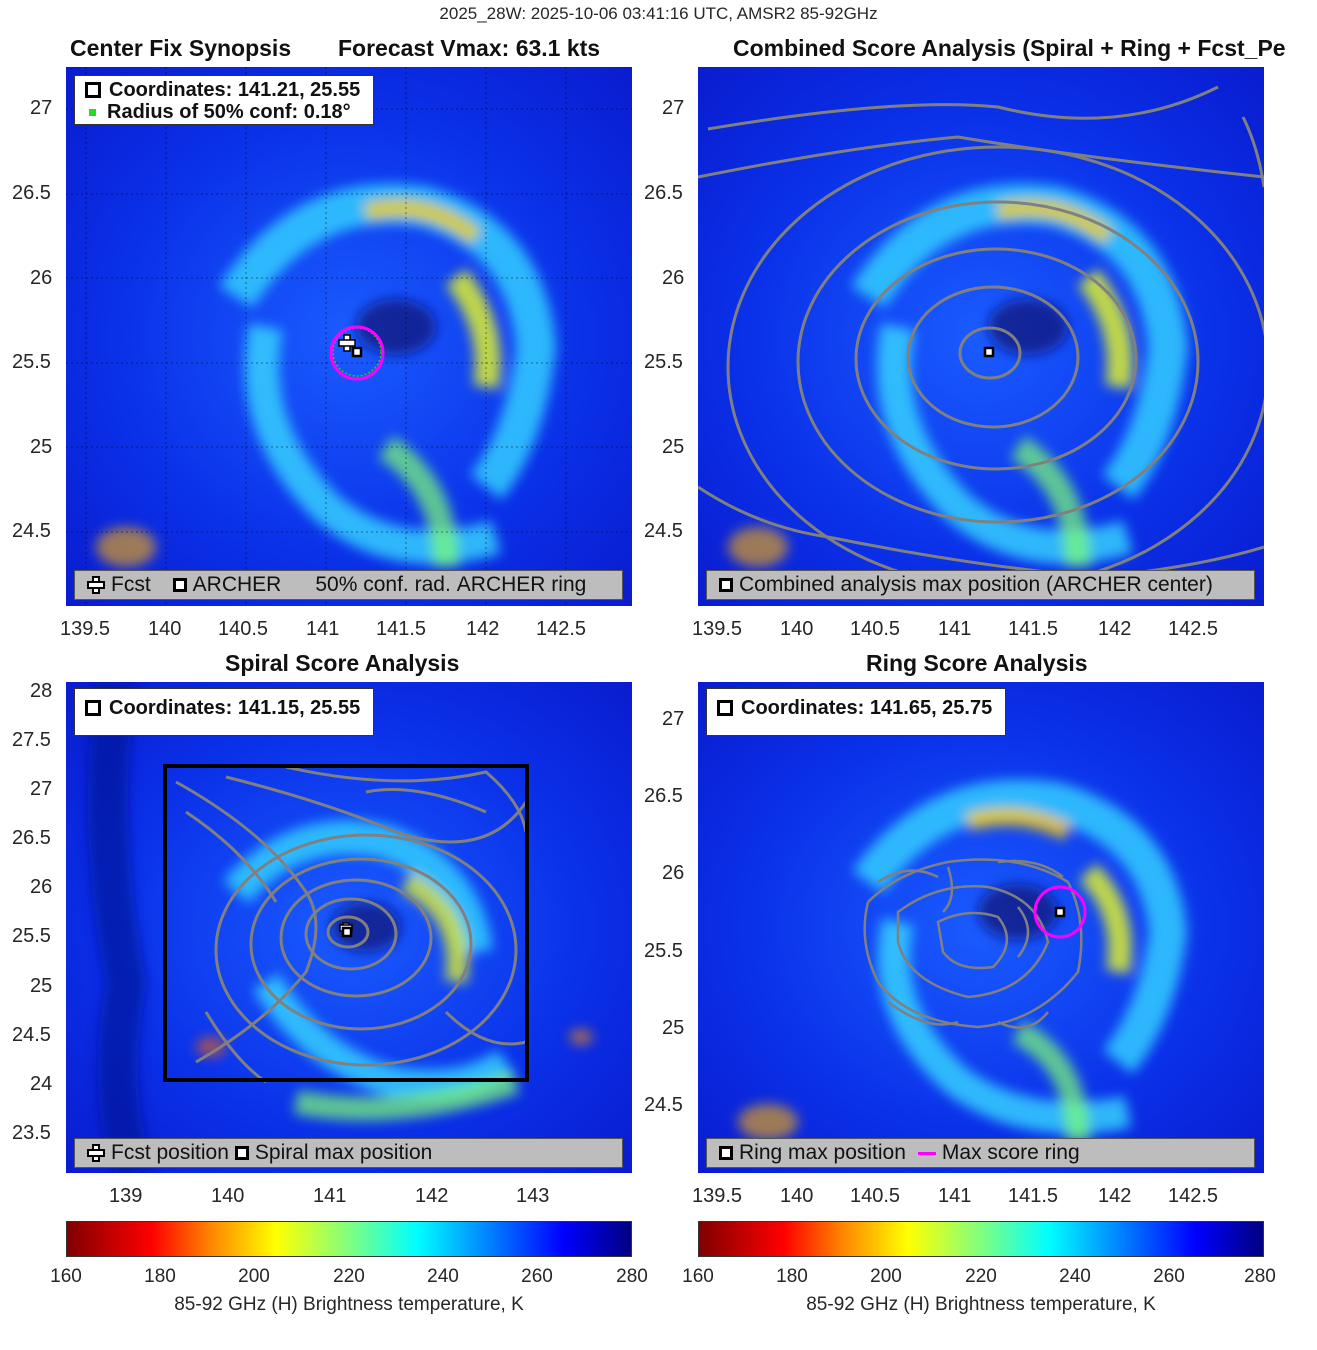  What do you see at coordinates (867, 707) in the screenshot?
I see `ring-coords: Coordinates: 141.65, 25.75` at bounding box center [867, 707].